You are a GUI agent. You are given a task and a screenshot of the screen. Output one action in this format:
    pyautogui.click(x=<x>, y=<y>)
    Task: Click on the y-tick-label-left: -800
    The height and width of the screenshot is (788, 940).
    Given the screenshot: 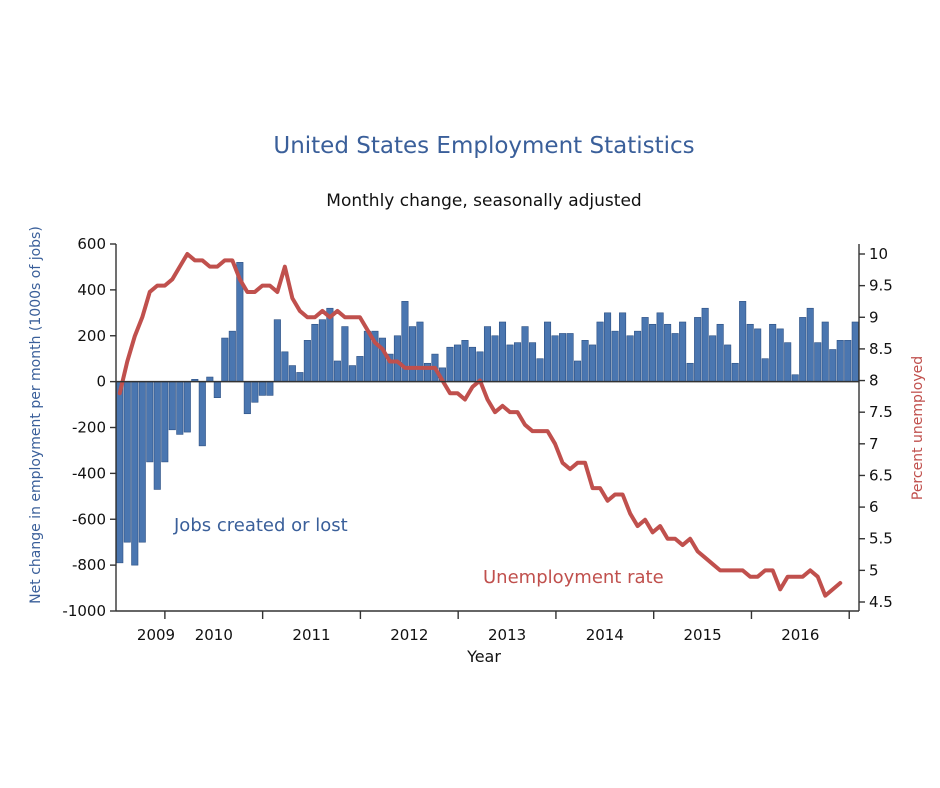 What is the action you would take?
    pyautogui.click(x=89, y=565)
    